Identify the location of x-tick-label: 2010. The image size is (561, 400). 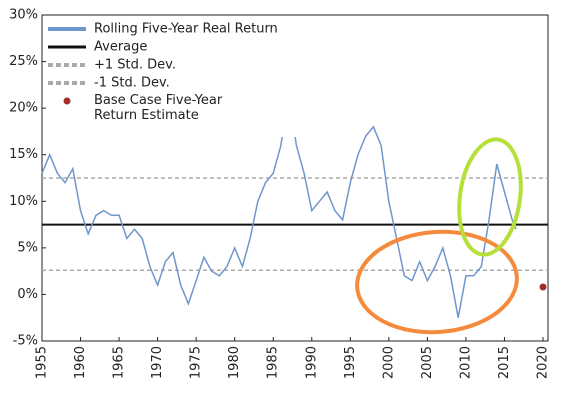
(465, 362).